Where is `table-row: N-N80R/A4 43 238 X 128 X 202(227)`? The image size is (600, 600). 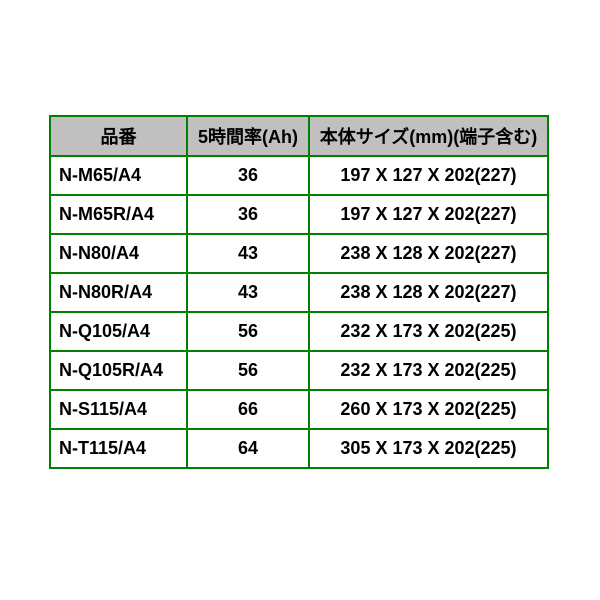
table-row: N-N80R/A4 43 238 X 128 X 202(227) is located at coordinates (299, 292).